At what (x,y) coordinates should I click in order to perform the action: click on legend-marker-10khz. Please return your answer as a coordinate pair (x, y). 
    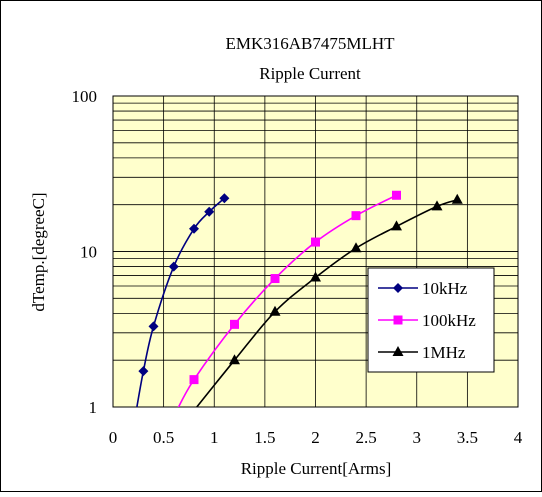
    Looking at the image, I should click on (398, 288).